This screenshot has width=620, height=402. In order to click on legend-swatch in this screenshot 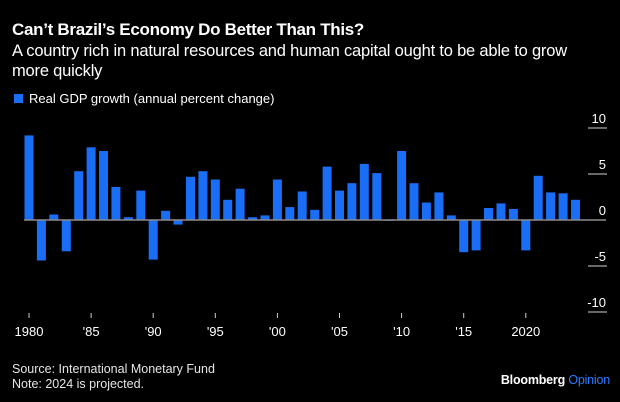, I will do `click(18, 98)`.